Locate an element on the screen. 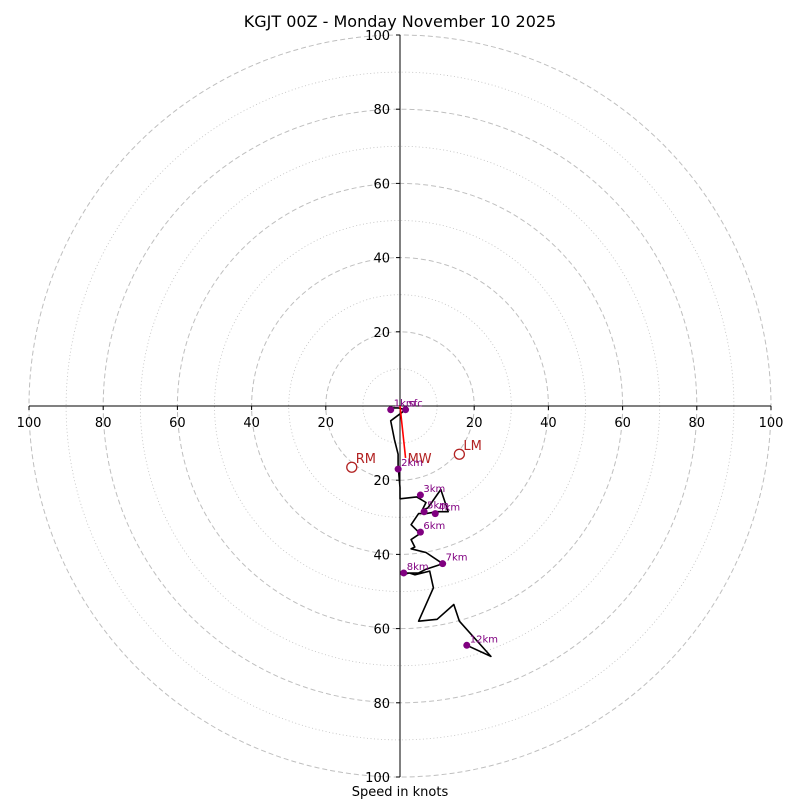  storm-motion-lm-label: LM is located at coordinates (472, 446).